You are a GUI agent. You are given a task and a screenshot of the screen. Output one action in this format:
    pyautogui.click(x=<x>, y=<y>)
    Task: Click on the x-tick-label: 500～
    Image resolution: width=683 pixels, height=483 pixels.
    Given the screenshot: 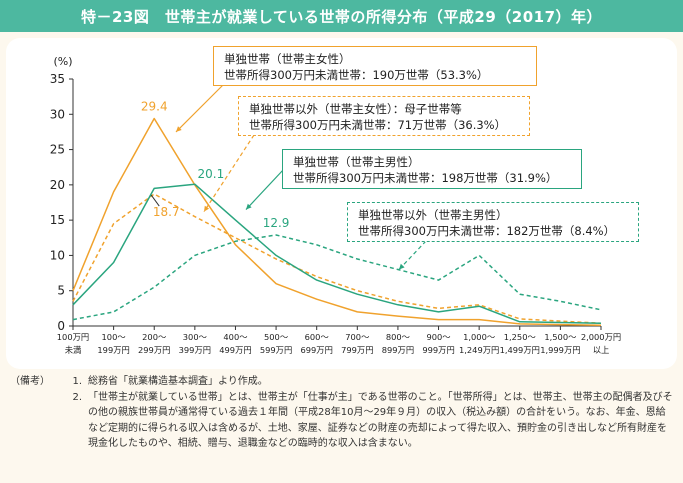 What is the action you would take?
    pyautogui.click(x=276, y=337)
    